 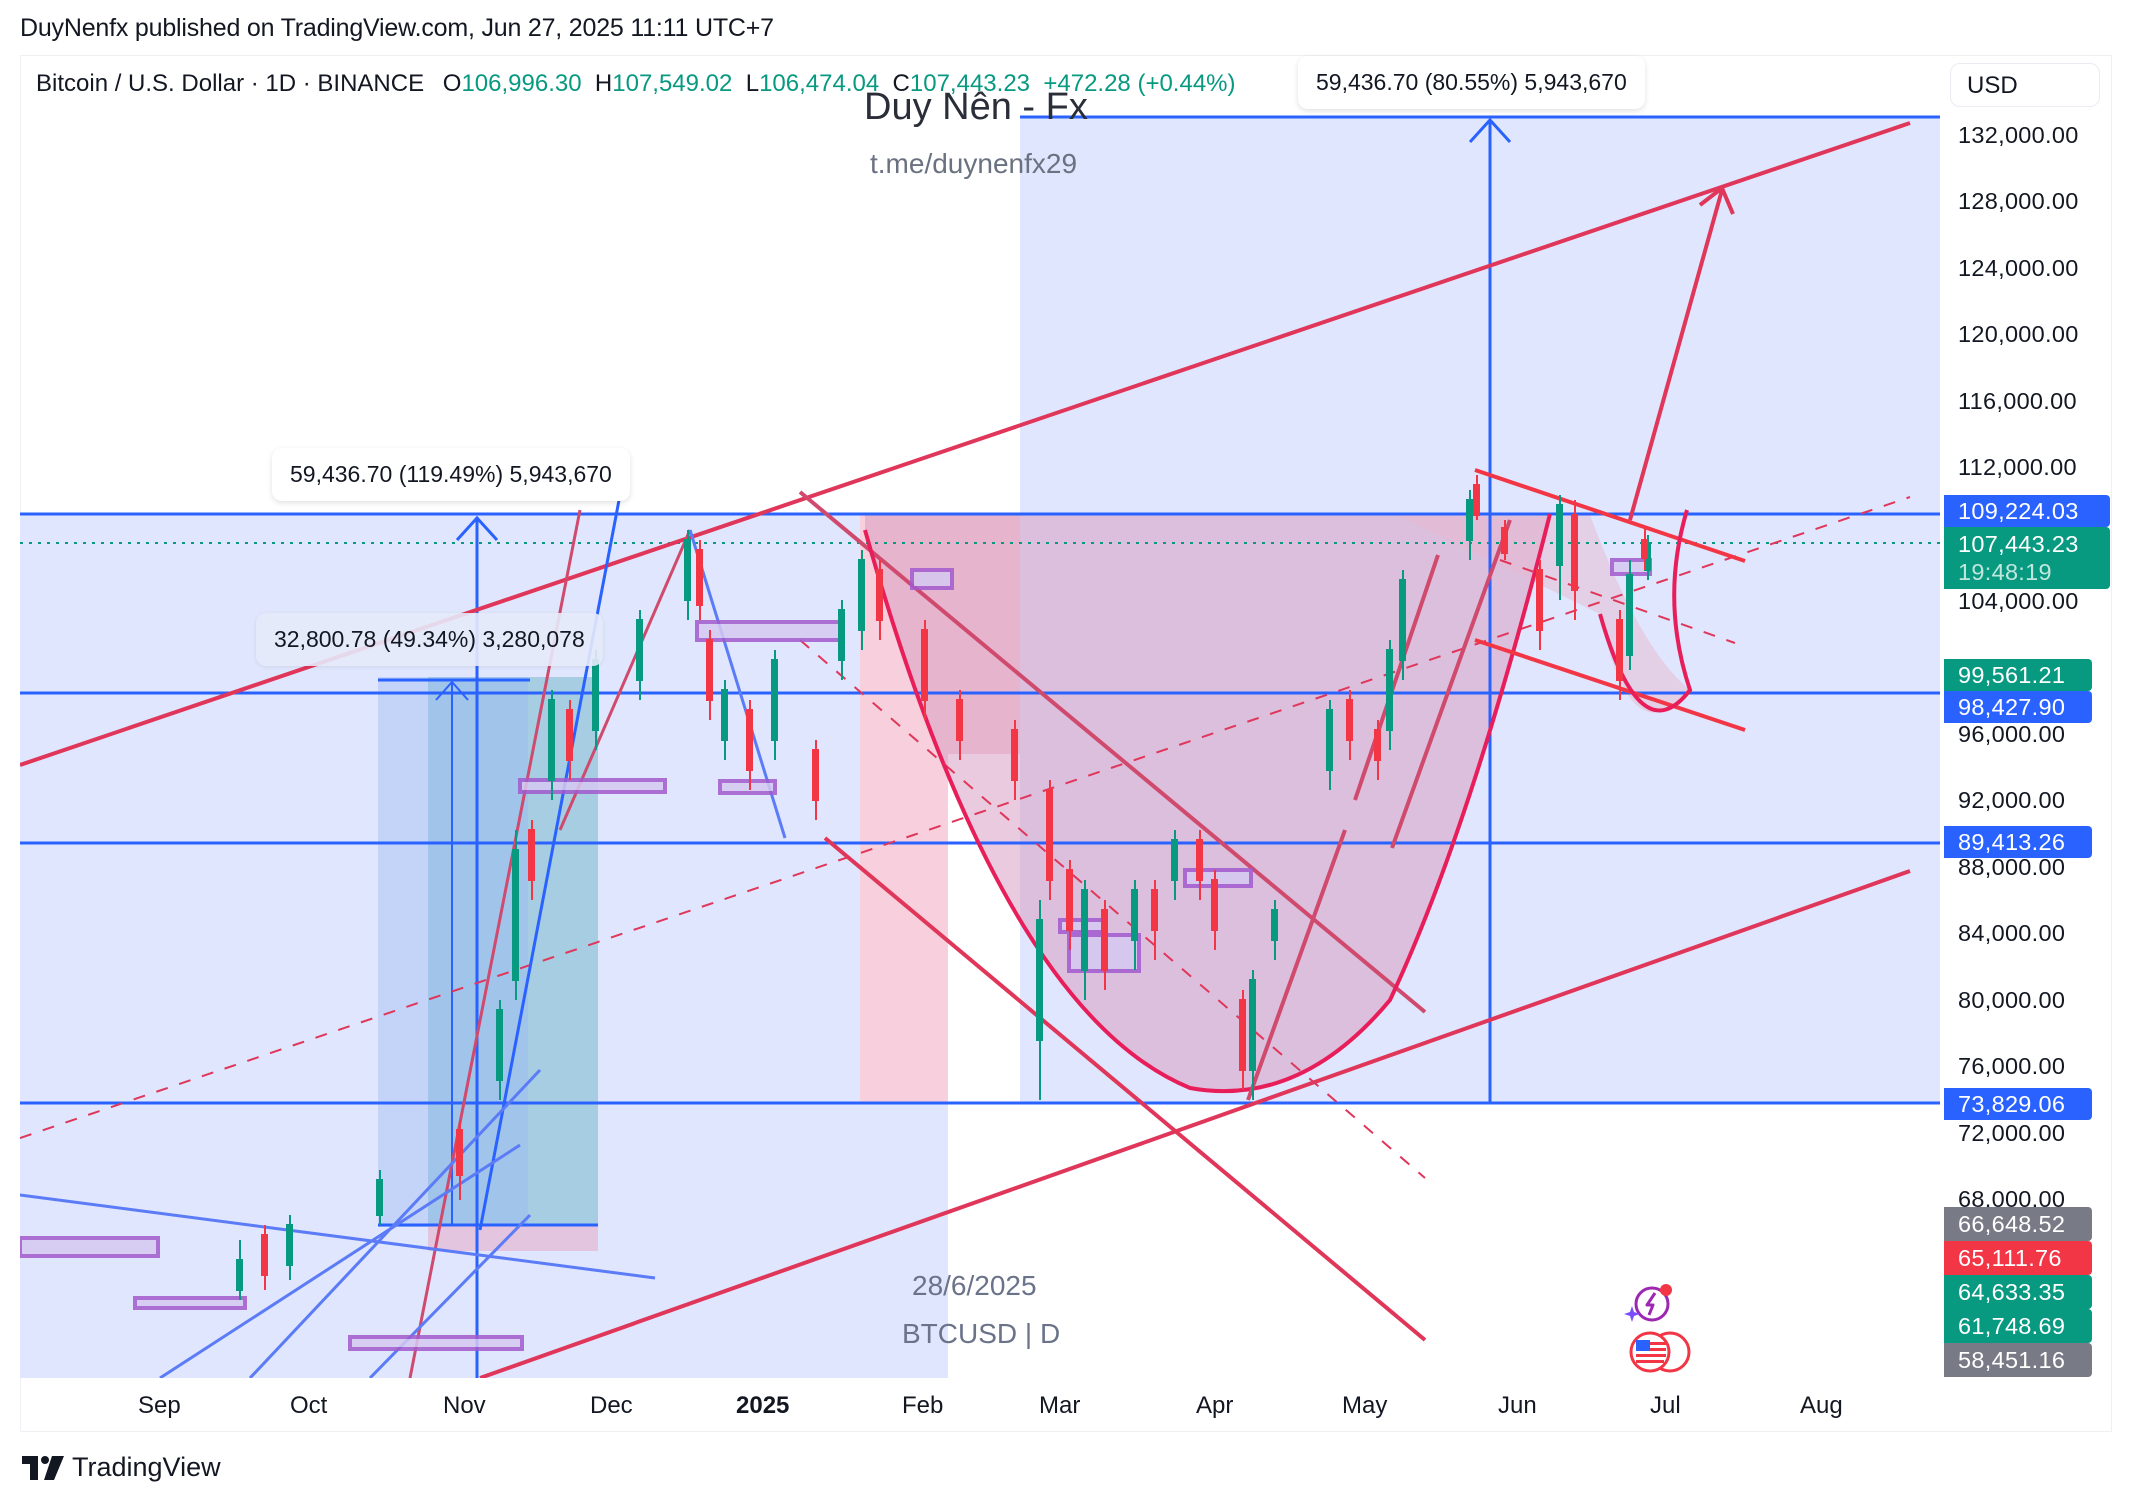 What do you see at coordinates (43, 1467) in the screenshot?
I see `tradingview-logo-icon` at bounding box center [43, 1467].